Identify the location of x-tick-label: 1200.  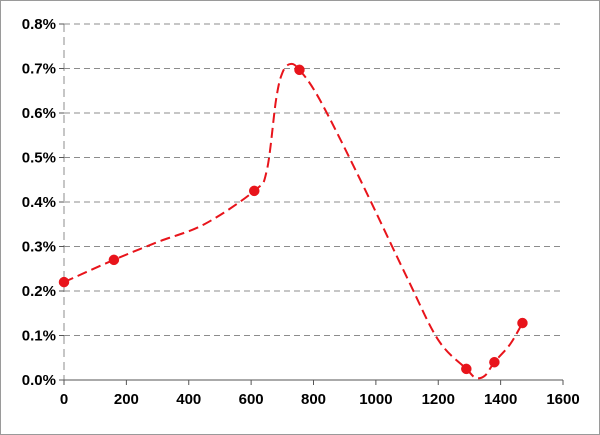
(438, 399).